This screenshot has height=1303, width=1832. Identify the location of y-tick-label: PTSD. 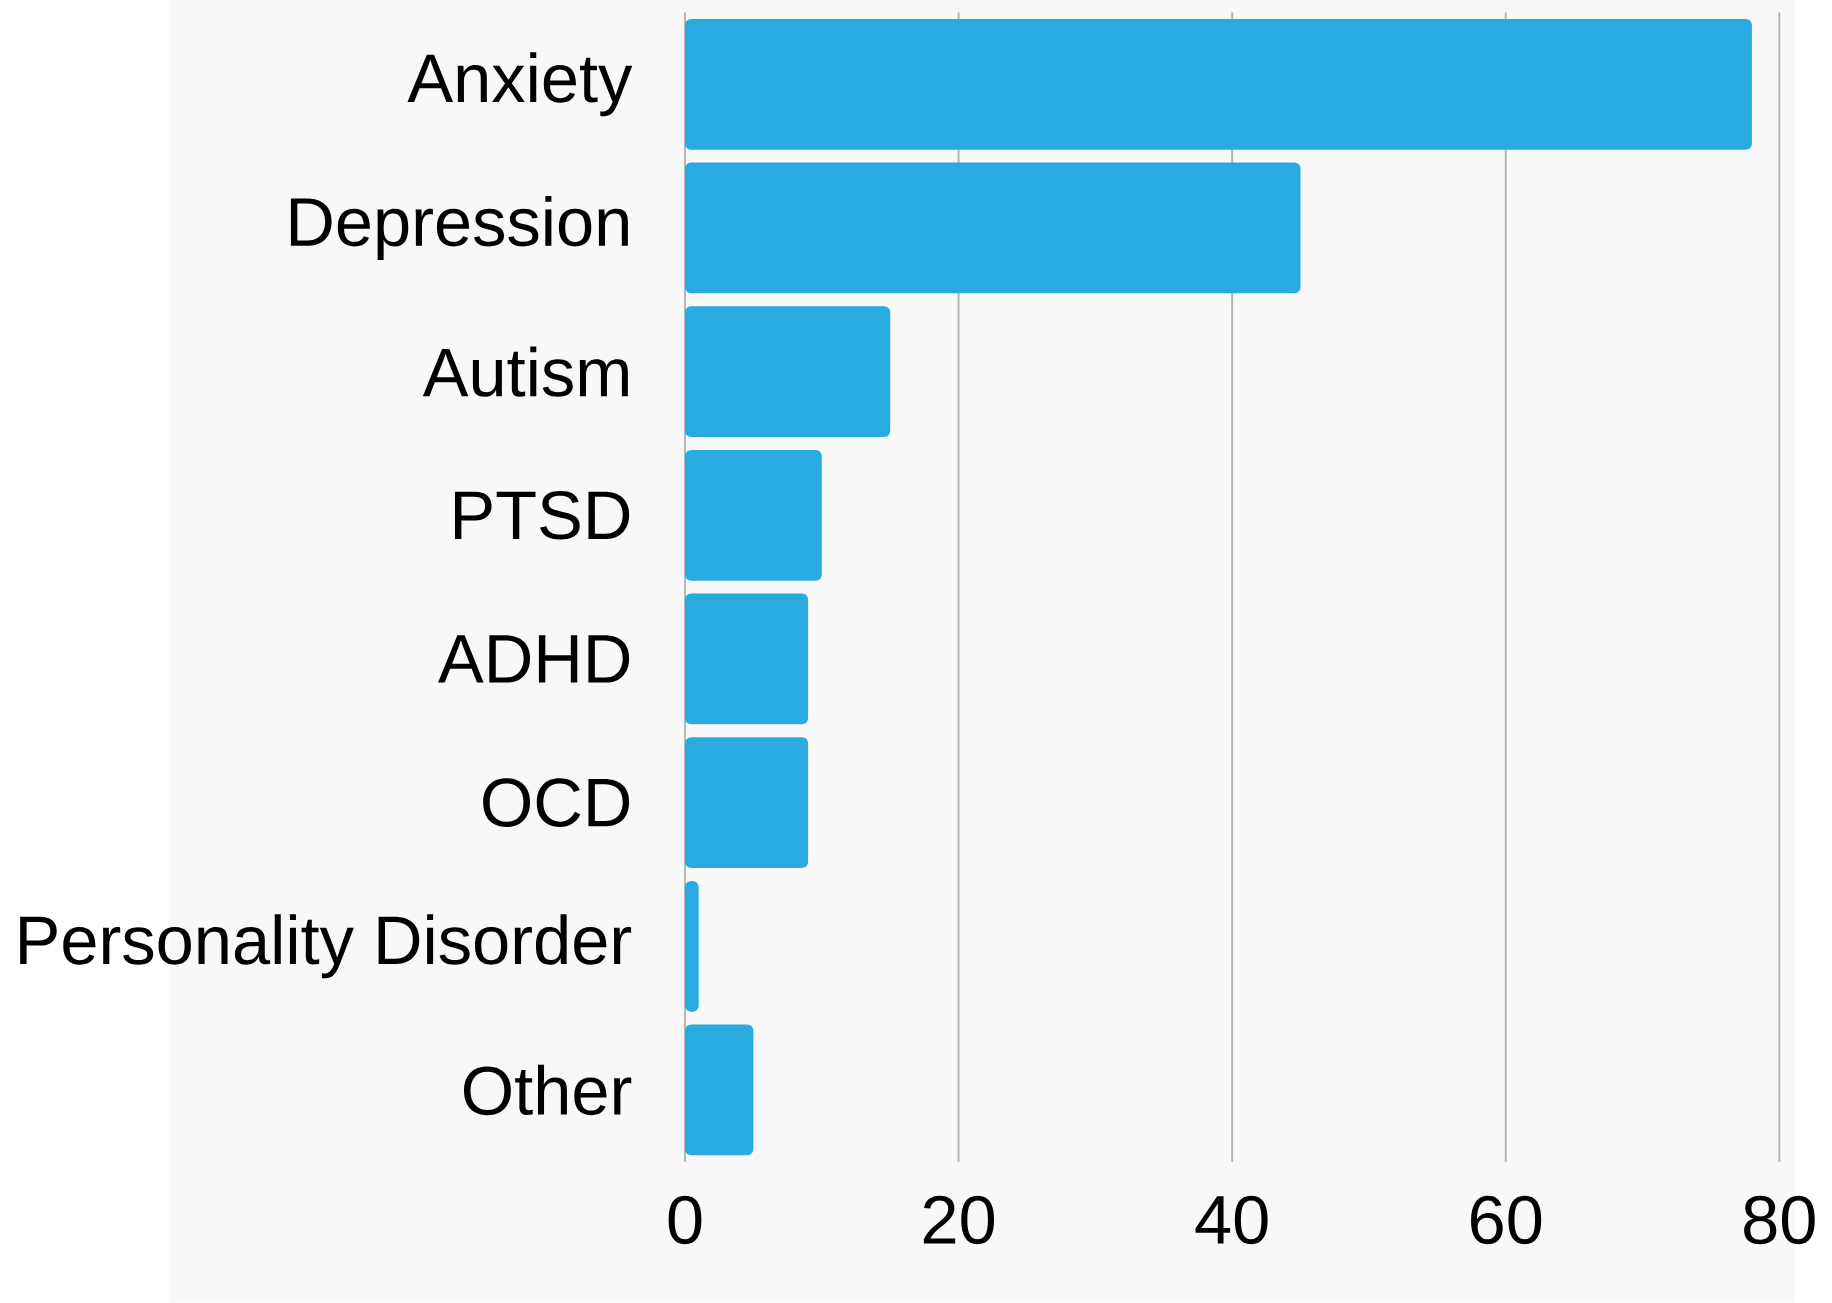
(542, 515).